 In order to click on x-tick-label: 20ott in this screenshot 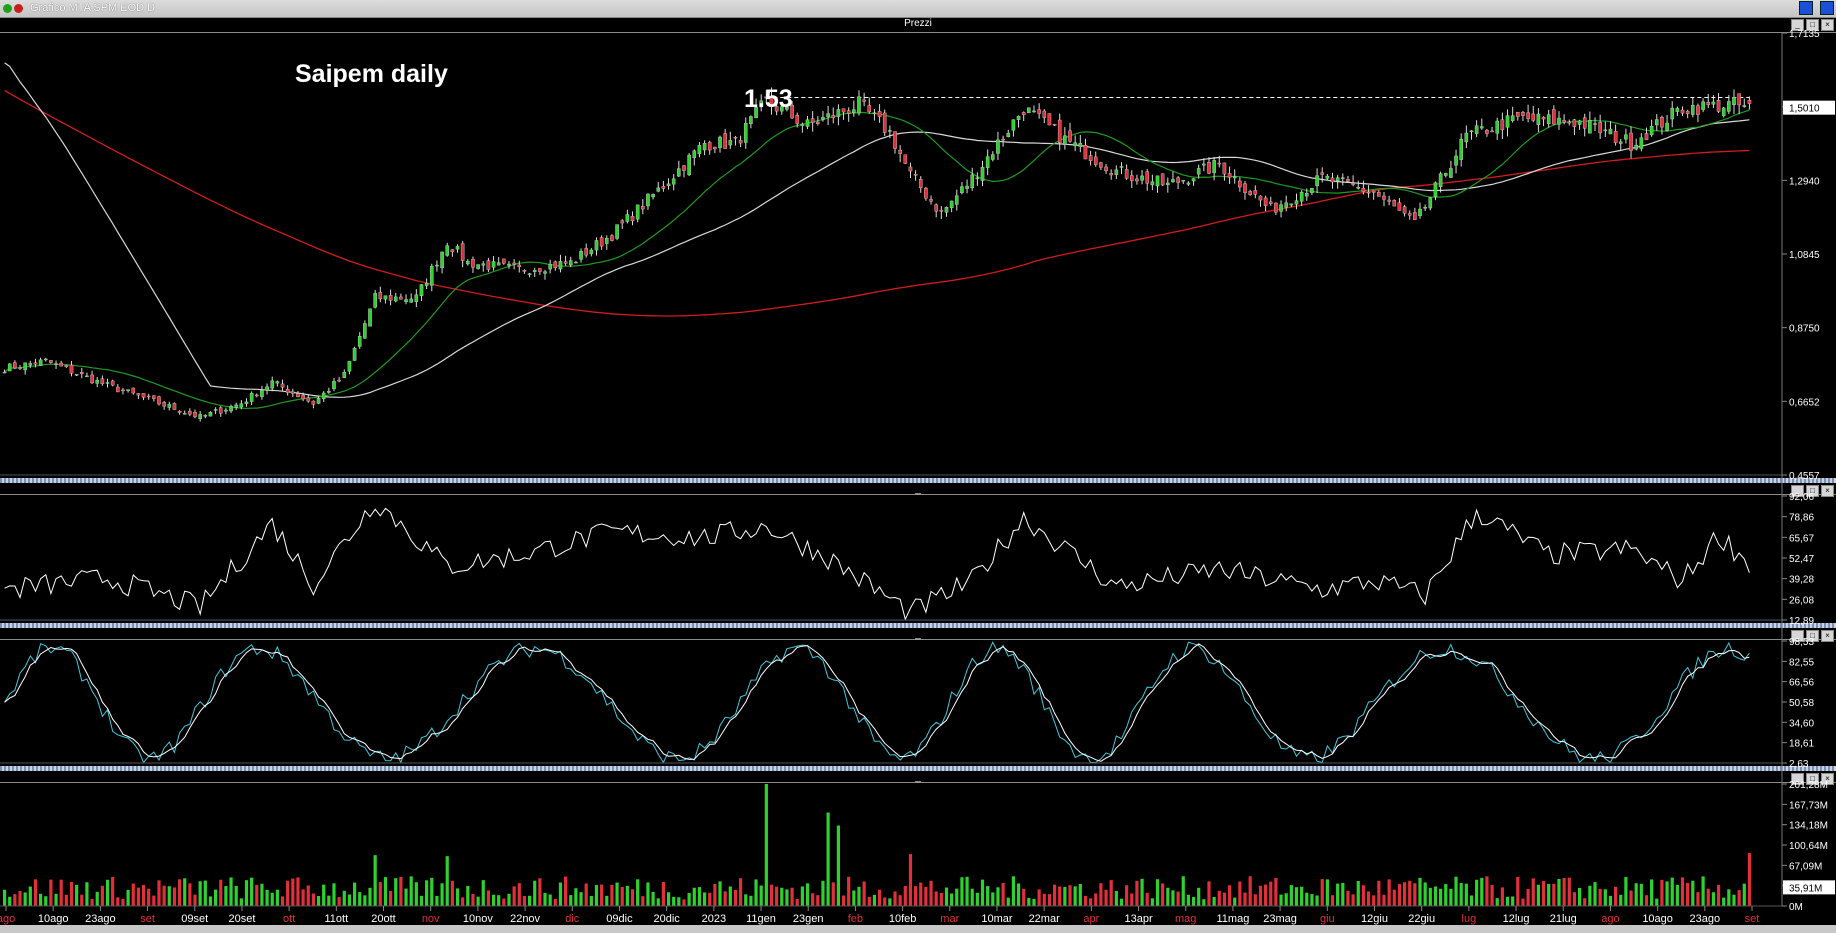, I will do `click(383, 919)`.